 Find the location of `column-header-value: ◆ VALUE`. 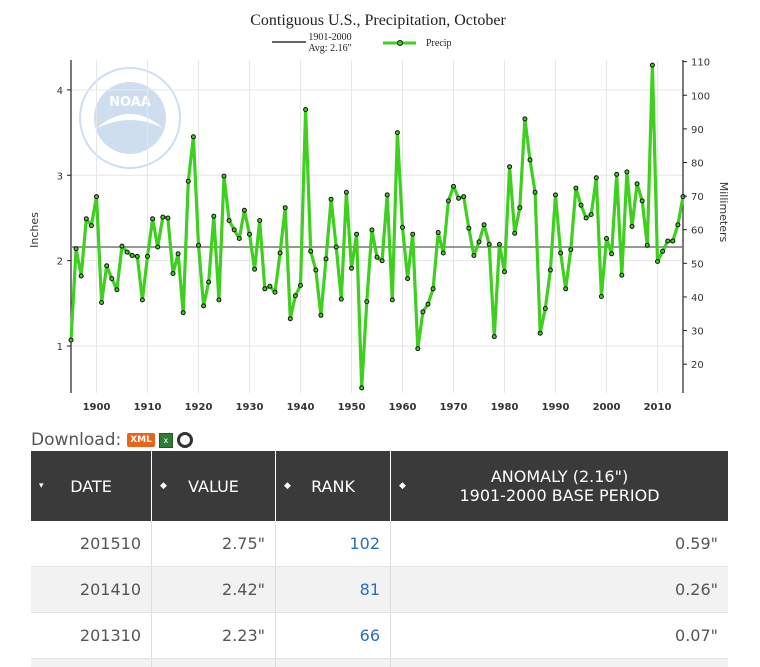

column-header-value: ◆ VALUE is located at coordinates (214, 486).